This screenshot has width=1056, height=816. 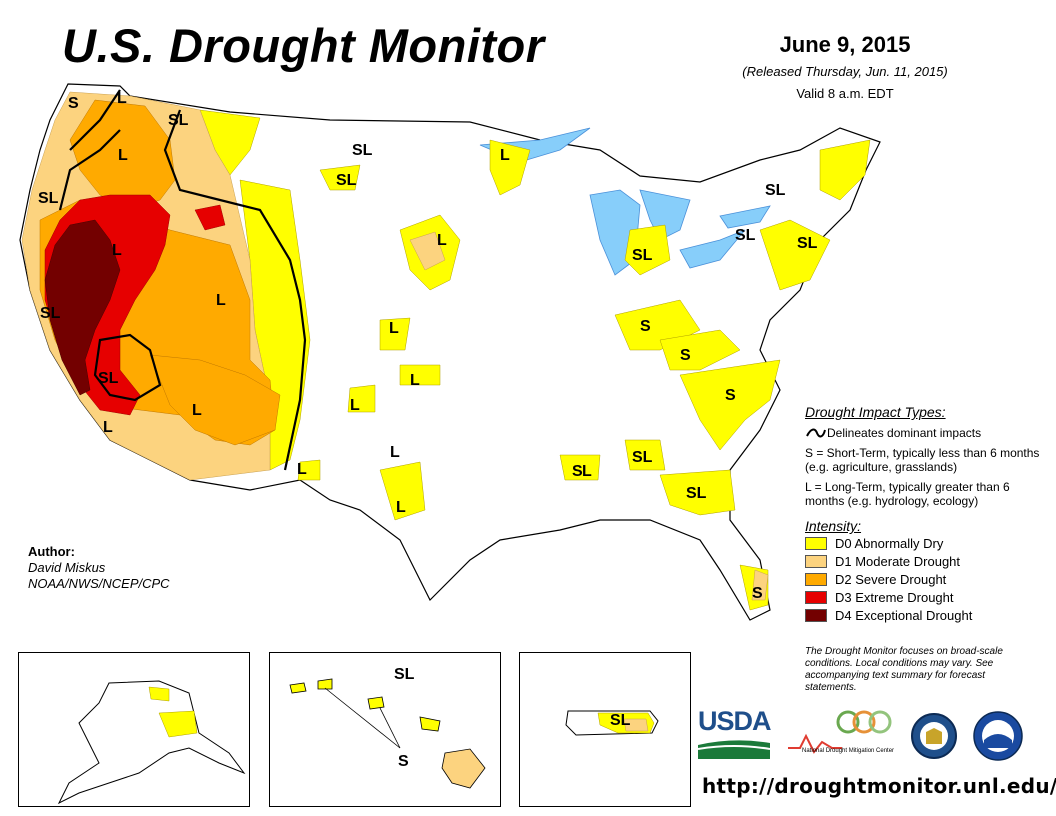 What do you see at coordinates (833, 526) in the screenshot?
I see `intensity-heading: Intensity:` at bounding box center [833, 526].